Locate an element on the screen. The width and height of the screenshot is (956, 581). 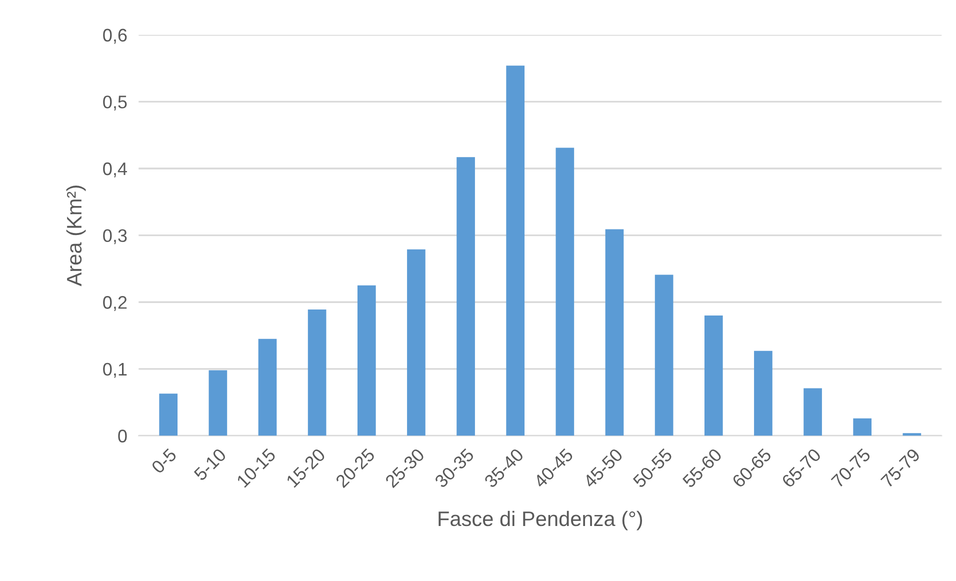
y-tick-label: 0,3 is located at coordinates (115, 236).